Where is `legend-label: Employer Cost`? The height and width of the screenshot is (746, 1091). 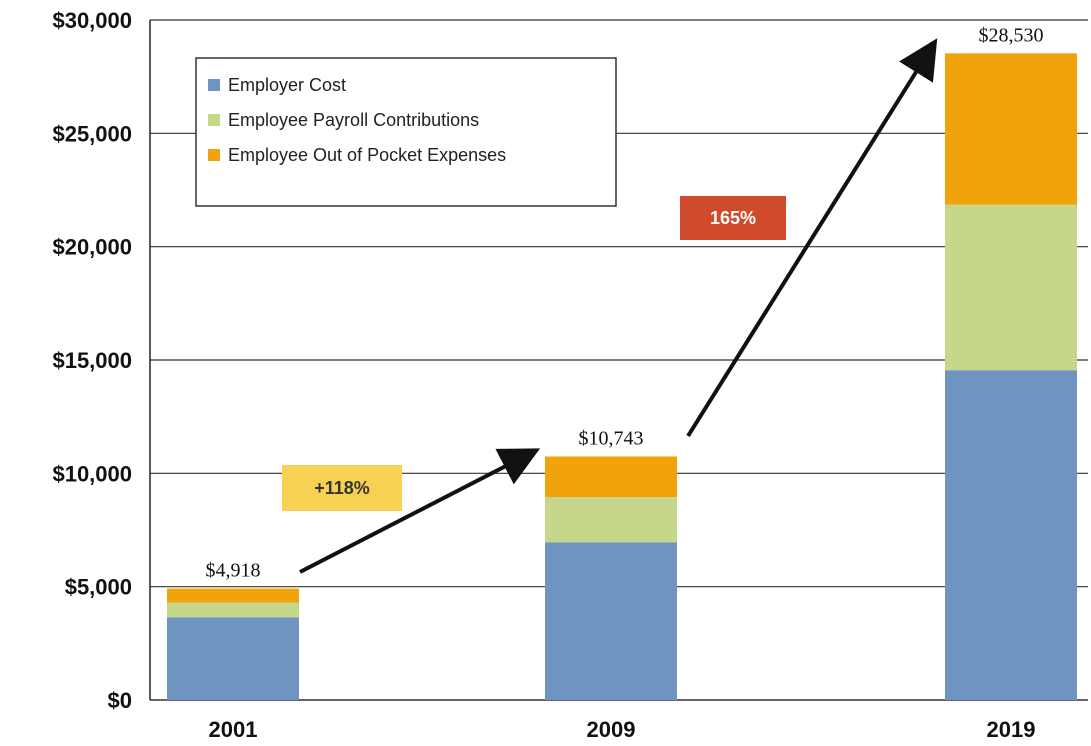 legend-label: Employer Cost is located at coordinates (287, 85).